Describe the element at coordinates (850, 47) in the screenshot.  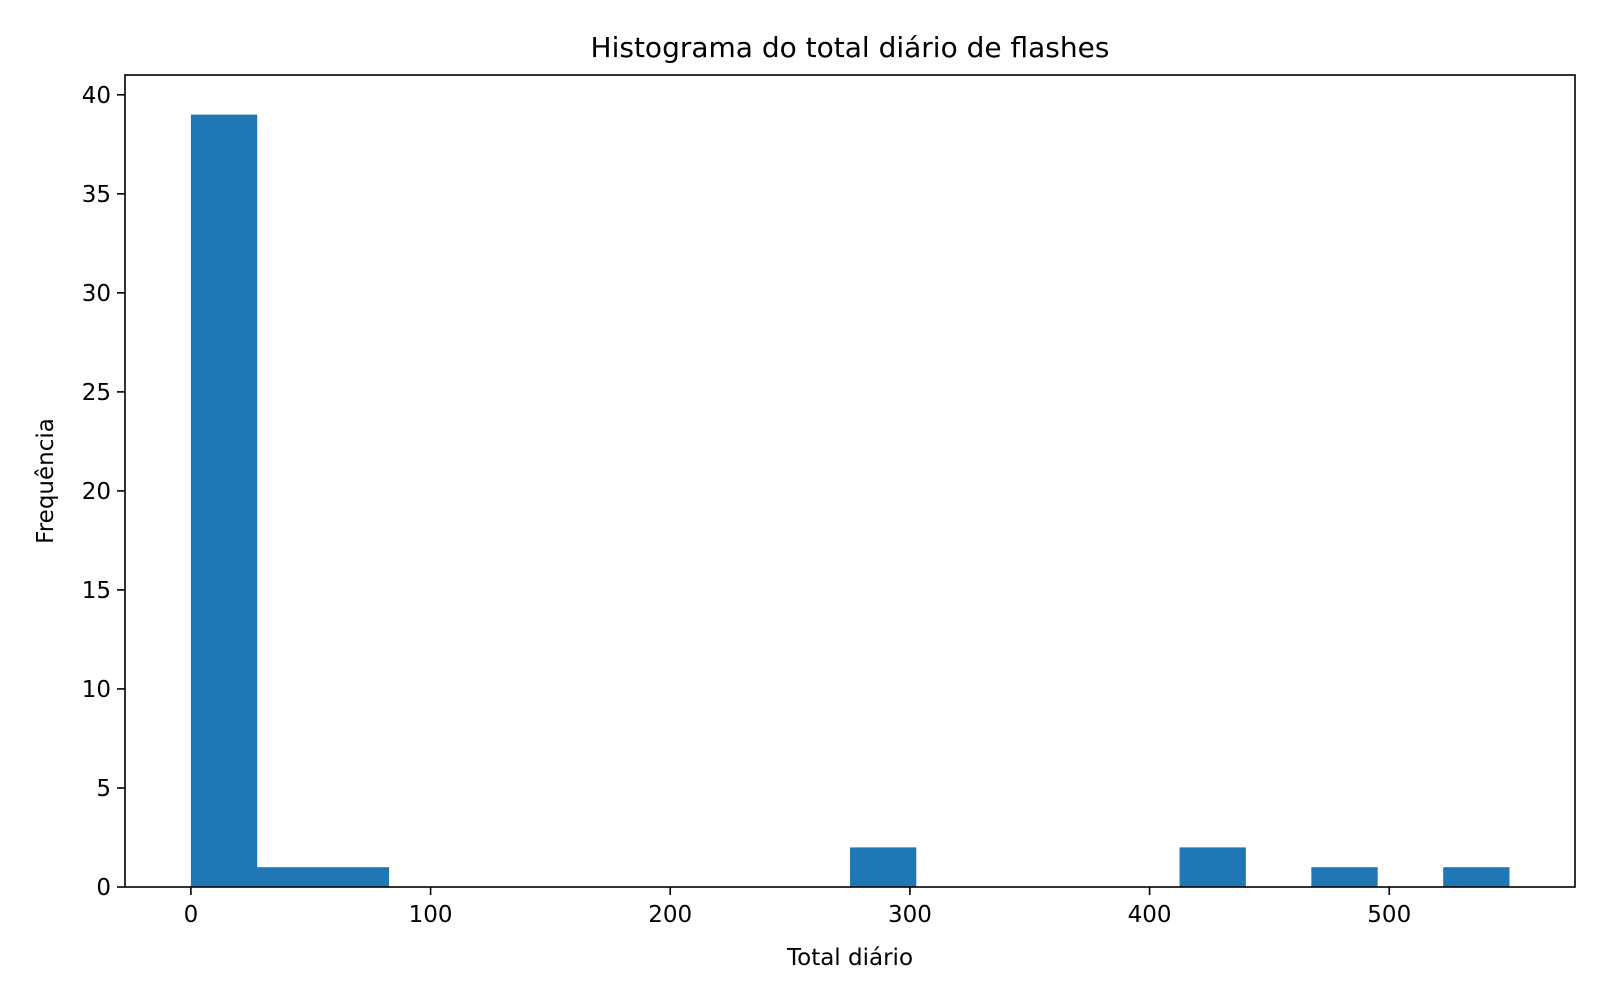
I see `chart-title: Histograma do total diário de flashes` at that location.